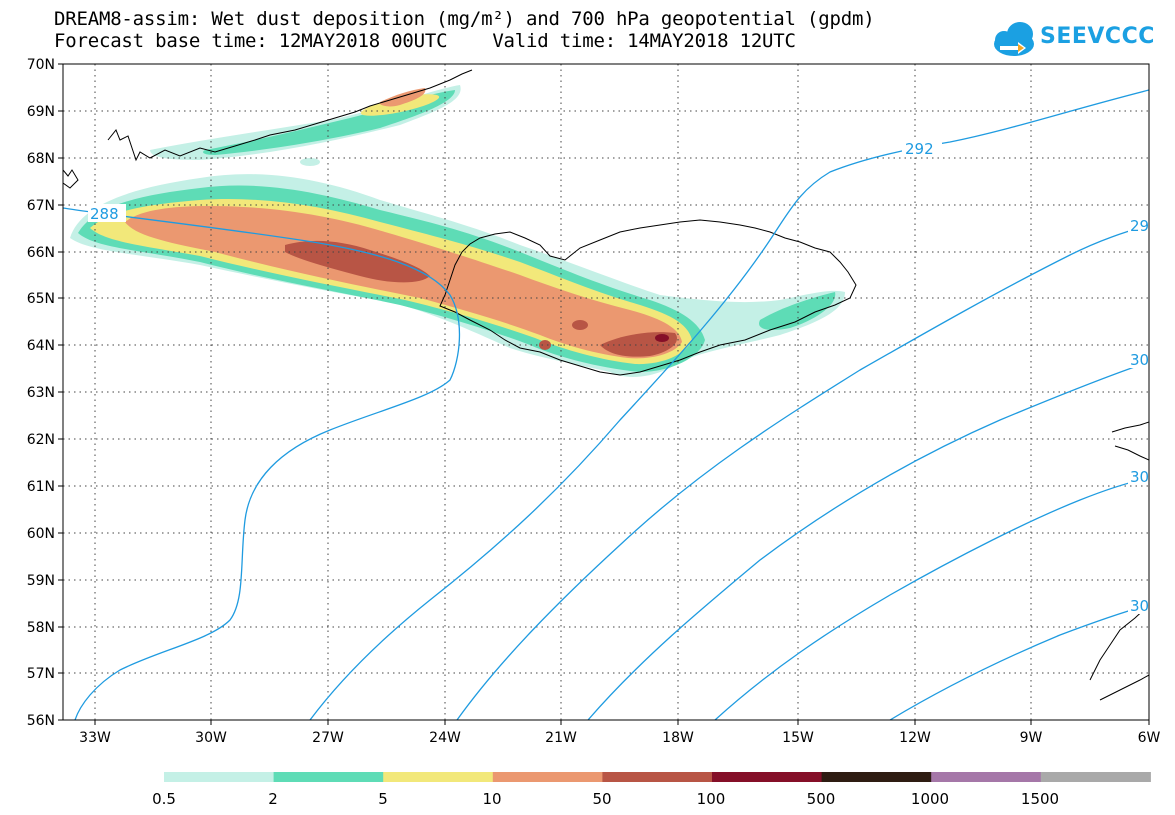 This screenshot has width=1175, height=815. I want to click on color-legend: 0.5 2 5 10 50 100 500 1000 1500, so click(651, 790).